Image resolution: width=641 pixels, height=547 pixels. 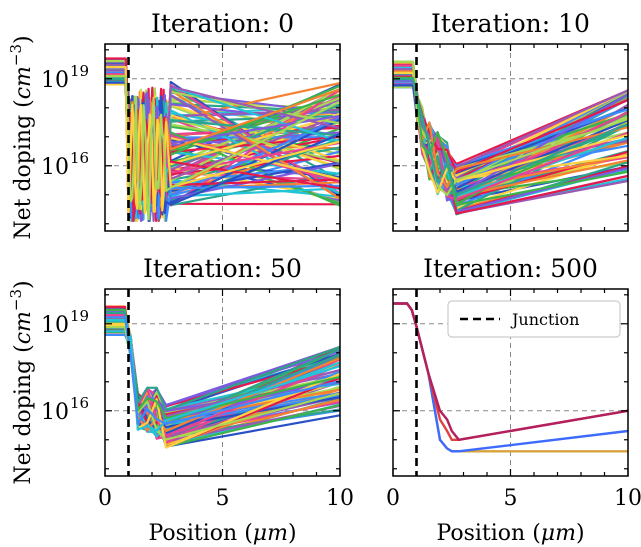 I want to click on legend-entry: Junction, so click(x=544, y=319).